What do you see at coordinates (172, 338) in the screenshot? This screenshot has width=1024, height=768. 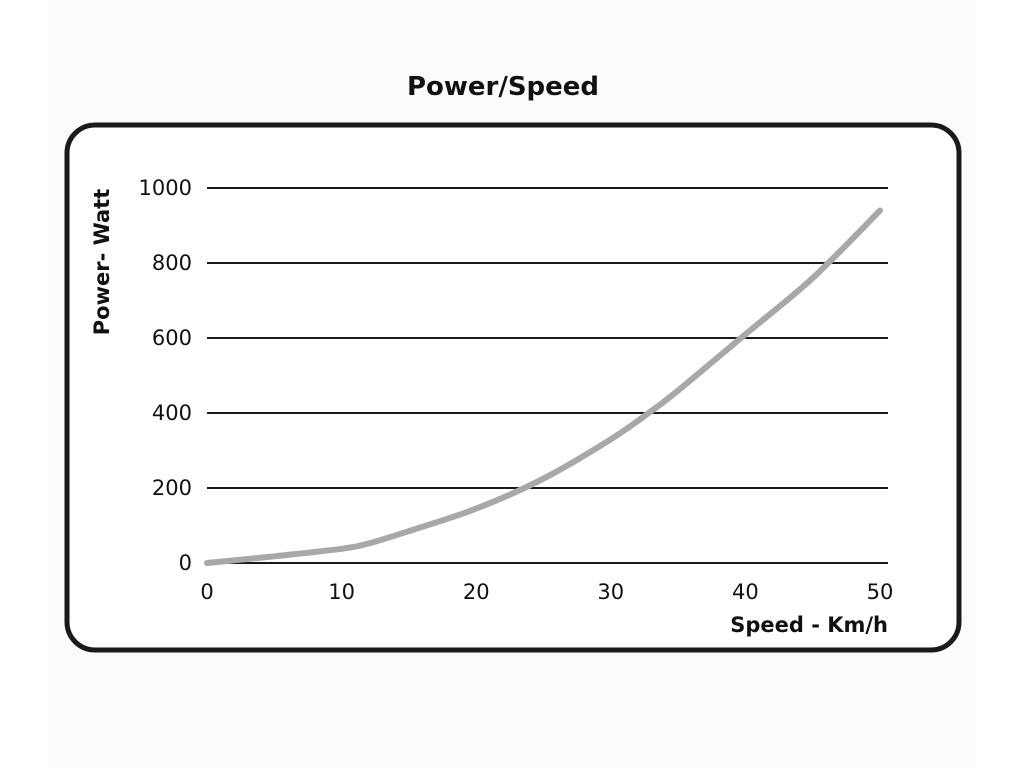 I see `y-tick-label: 600` at bounding box center [172, 338].